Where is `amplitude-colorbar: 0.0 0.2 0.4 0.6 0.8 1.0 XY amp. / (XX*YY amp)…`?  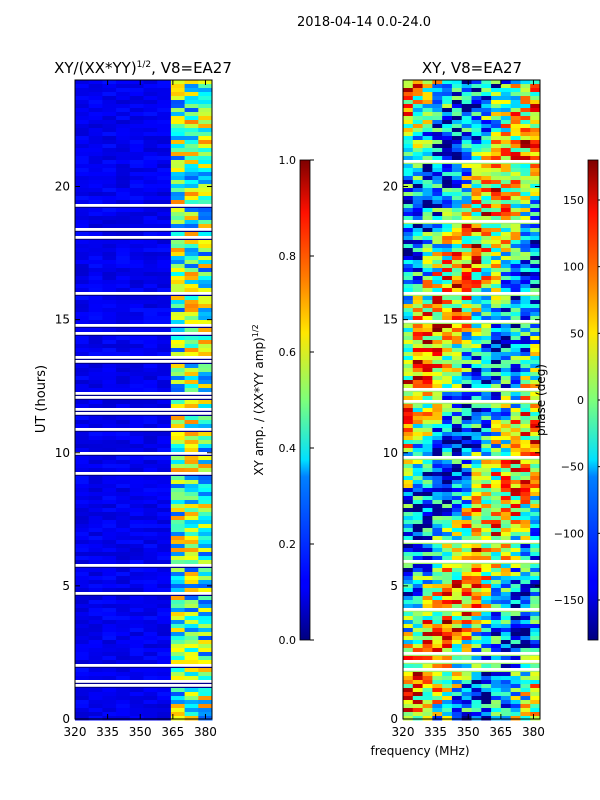
amplitude-colorbar: 0.0 0.2 0.4 0.6 0.8 1.0 XY amp. / (XX*YY amp)… is located at coordinates (282, 400).